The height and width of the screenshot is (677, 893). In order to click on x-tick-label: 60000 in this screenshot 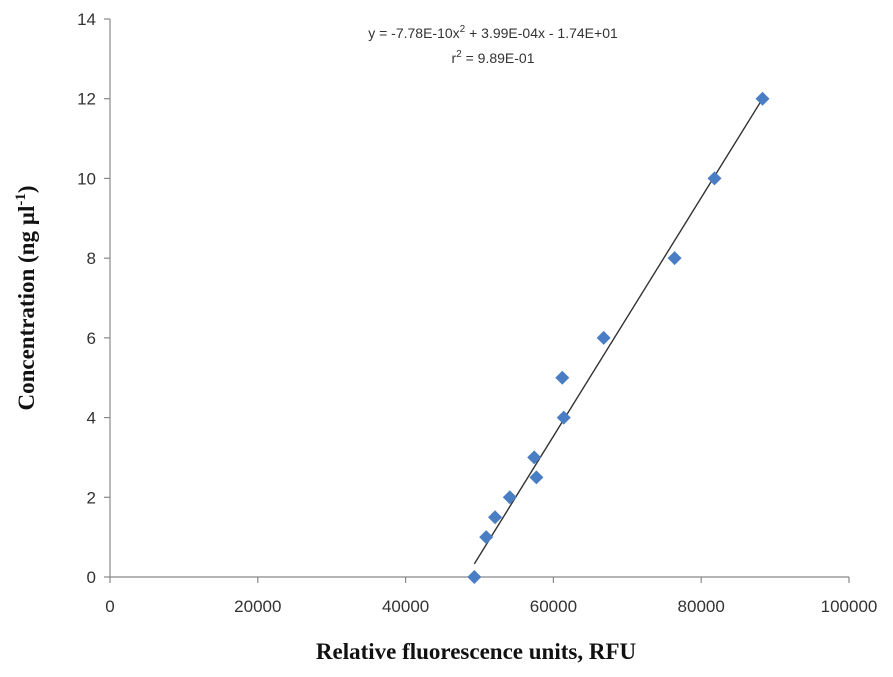, I will do `click(553, 606)`.